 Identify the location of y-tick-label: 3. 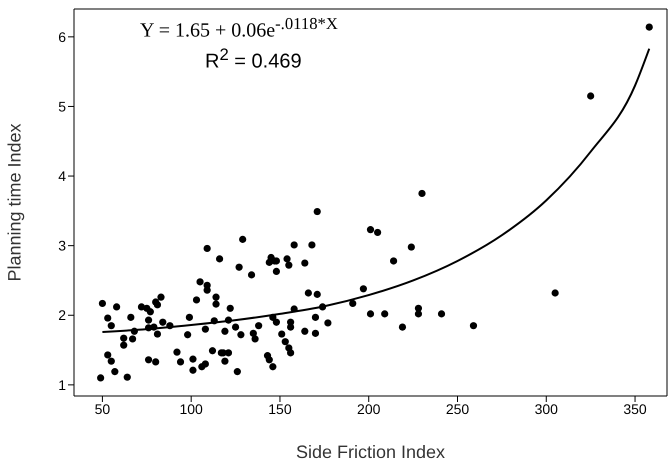
(62, 246).